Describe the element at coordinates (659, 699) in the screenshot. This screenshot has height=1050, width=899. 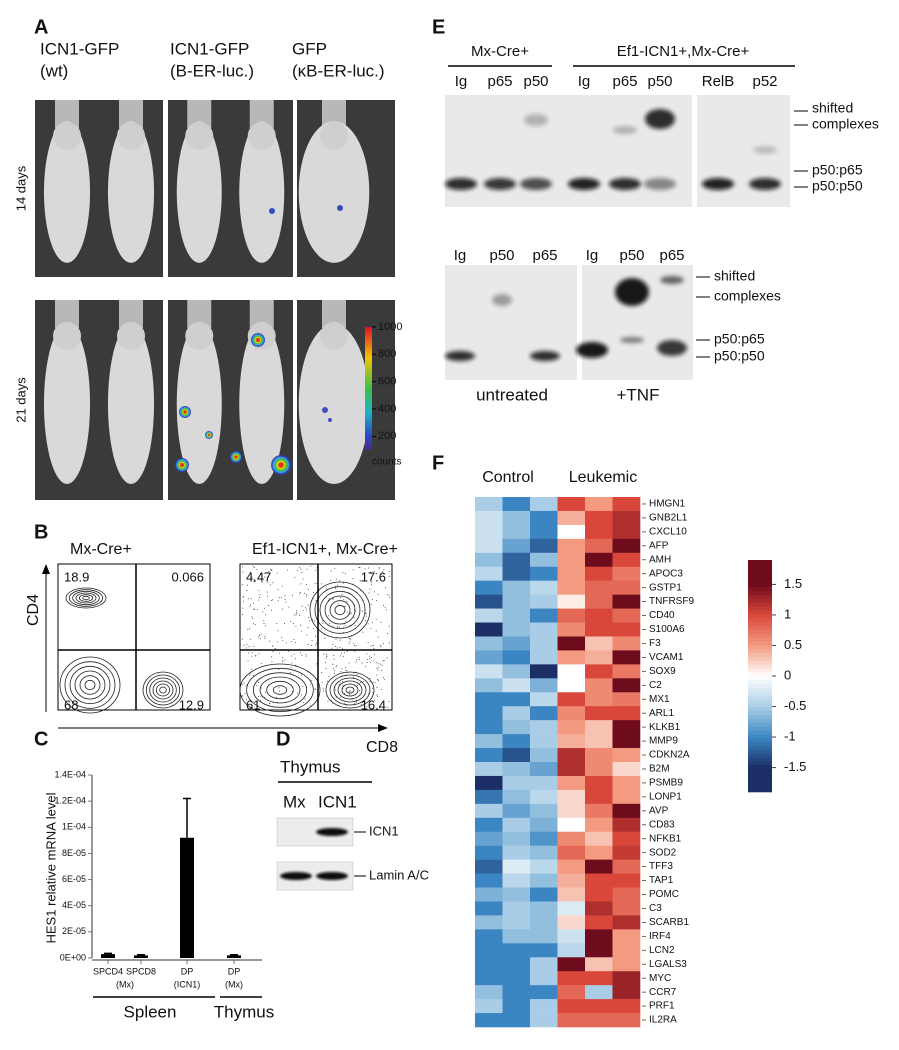
I see `gene-label: MX1` at that location.